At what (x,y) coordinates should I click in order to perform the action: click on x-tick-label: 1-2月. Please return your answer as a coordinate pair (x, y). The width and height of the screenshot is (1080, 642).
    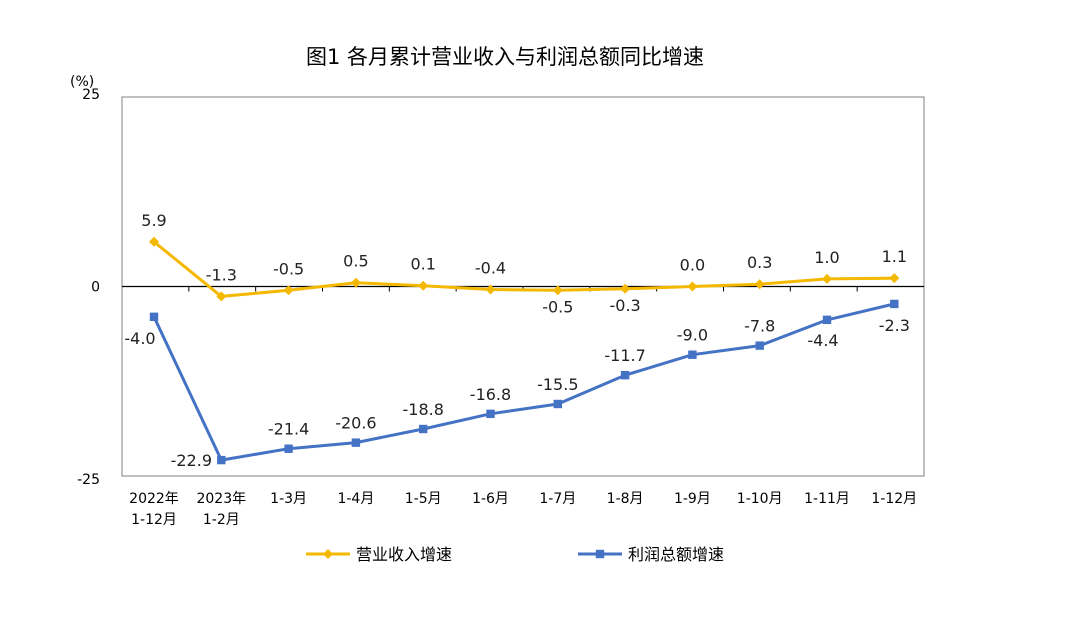
    Looking at the image, I should click on (221, 520).